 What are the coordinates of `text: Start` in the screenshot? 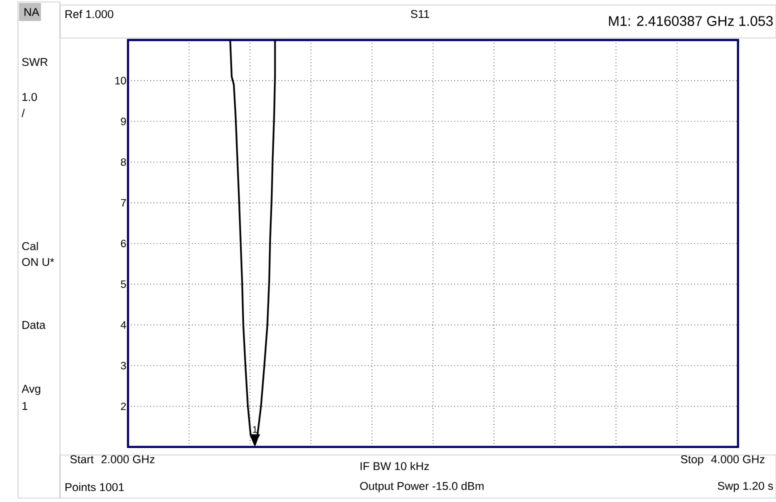 It's located at (82, 459).